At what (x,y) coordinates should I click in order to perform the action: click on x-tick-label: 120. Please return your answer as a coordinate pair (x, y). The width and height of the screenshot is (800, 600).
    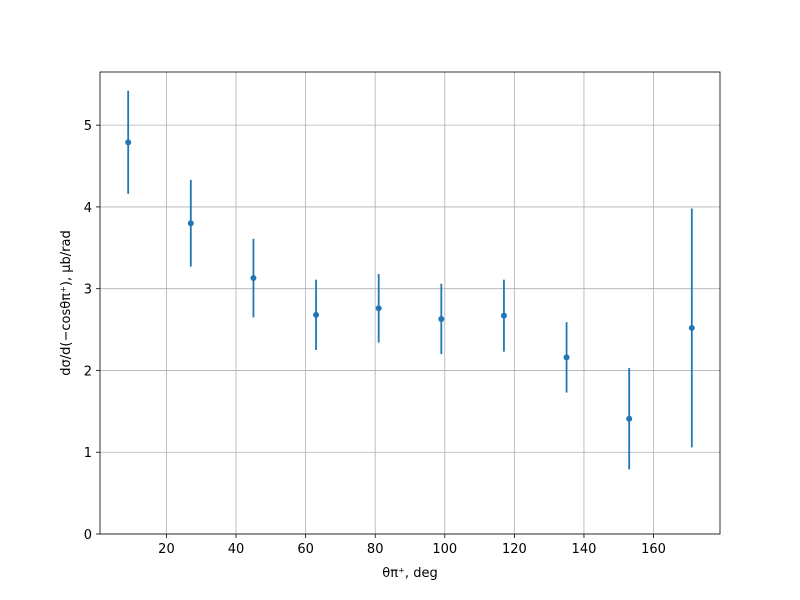
    Looking at the image, I should click on (514, 549).